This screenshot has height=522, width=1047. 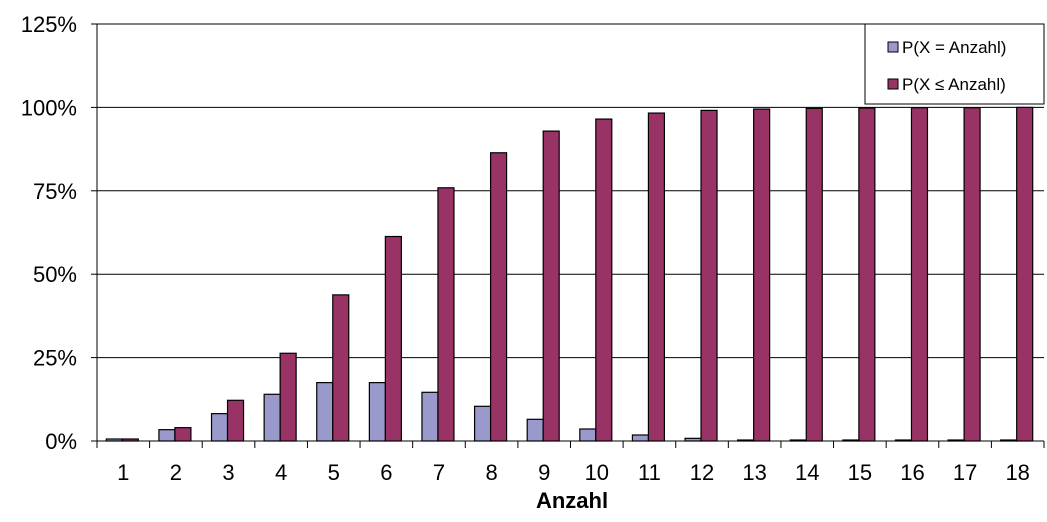 What do you see at coordinates (123, 472) in the screenshot?
I see `x-tick-label: 1` at bounding box center [123, 472].